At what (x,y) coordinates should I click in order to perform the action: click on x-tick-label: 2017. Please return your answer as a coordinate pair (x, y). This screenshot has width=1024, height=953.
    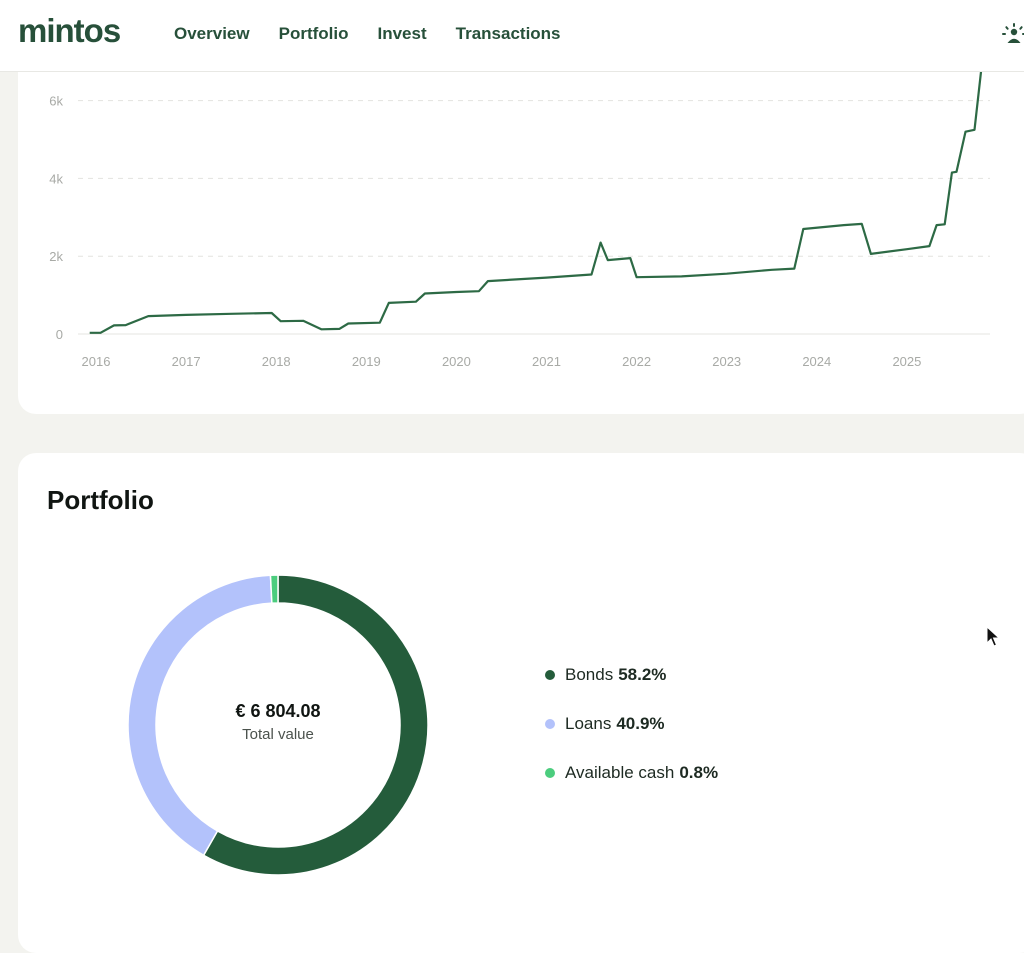
    Looking at the image, I should click on (186, 361).